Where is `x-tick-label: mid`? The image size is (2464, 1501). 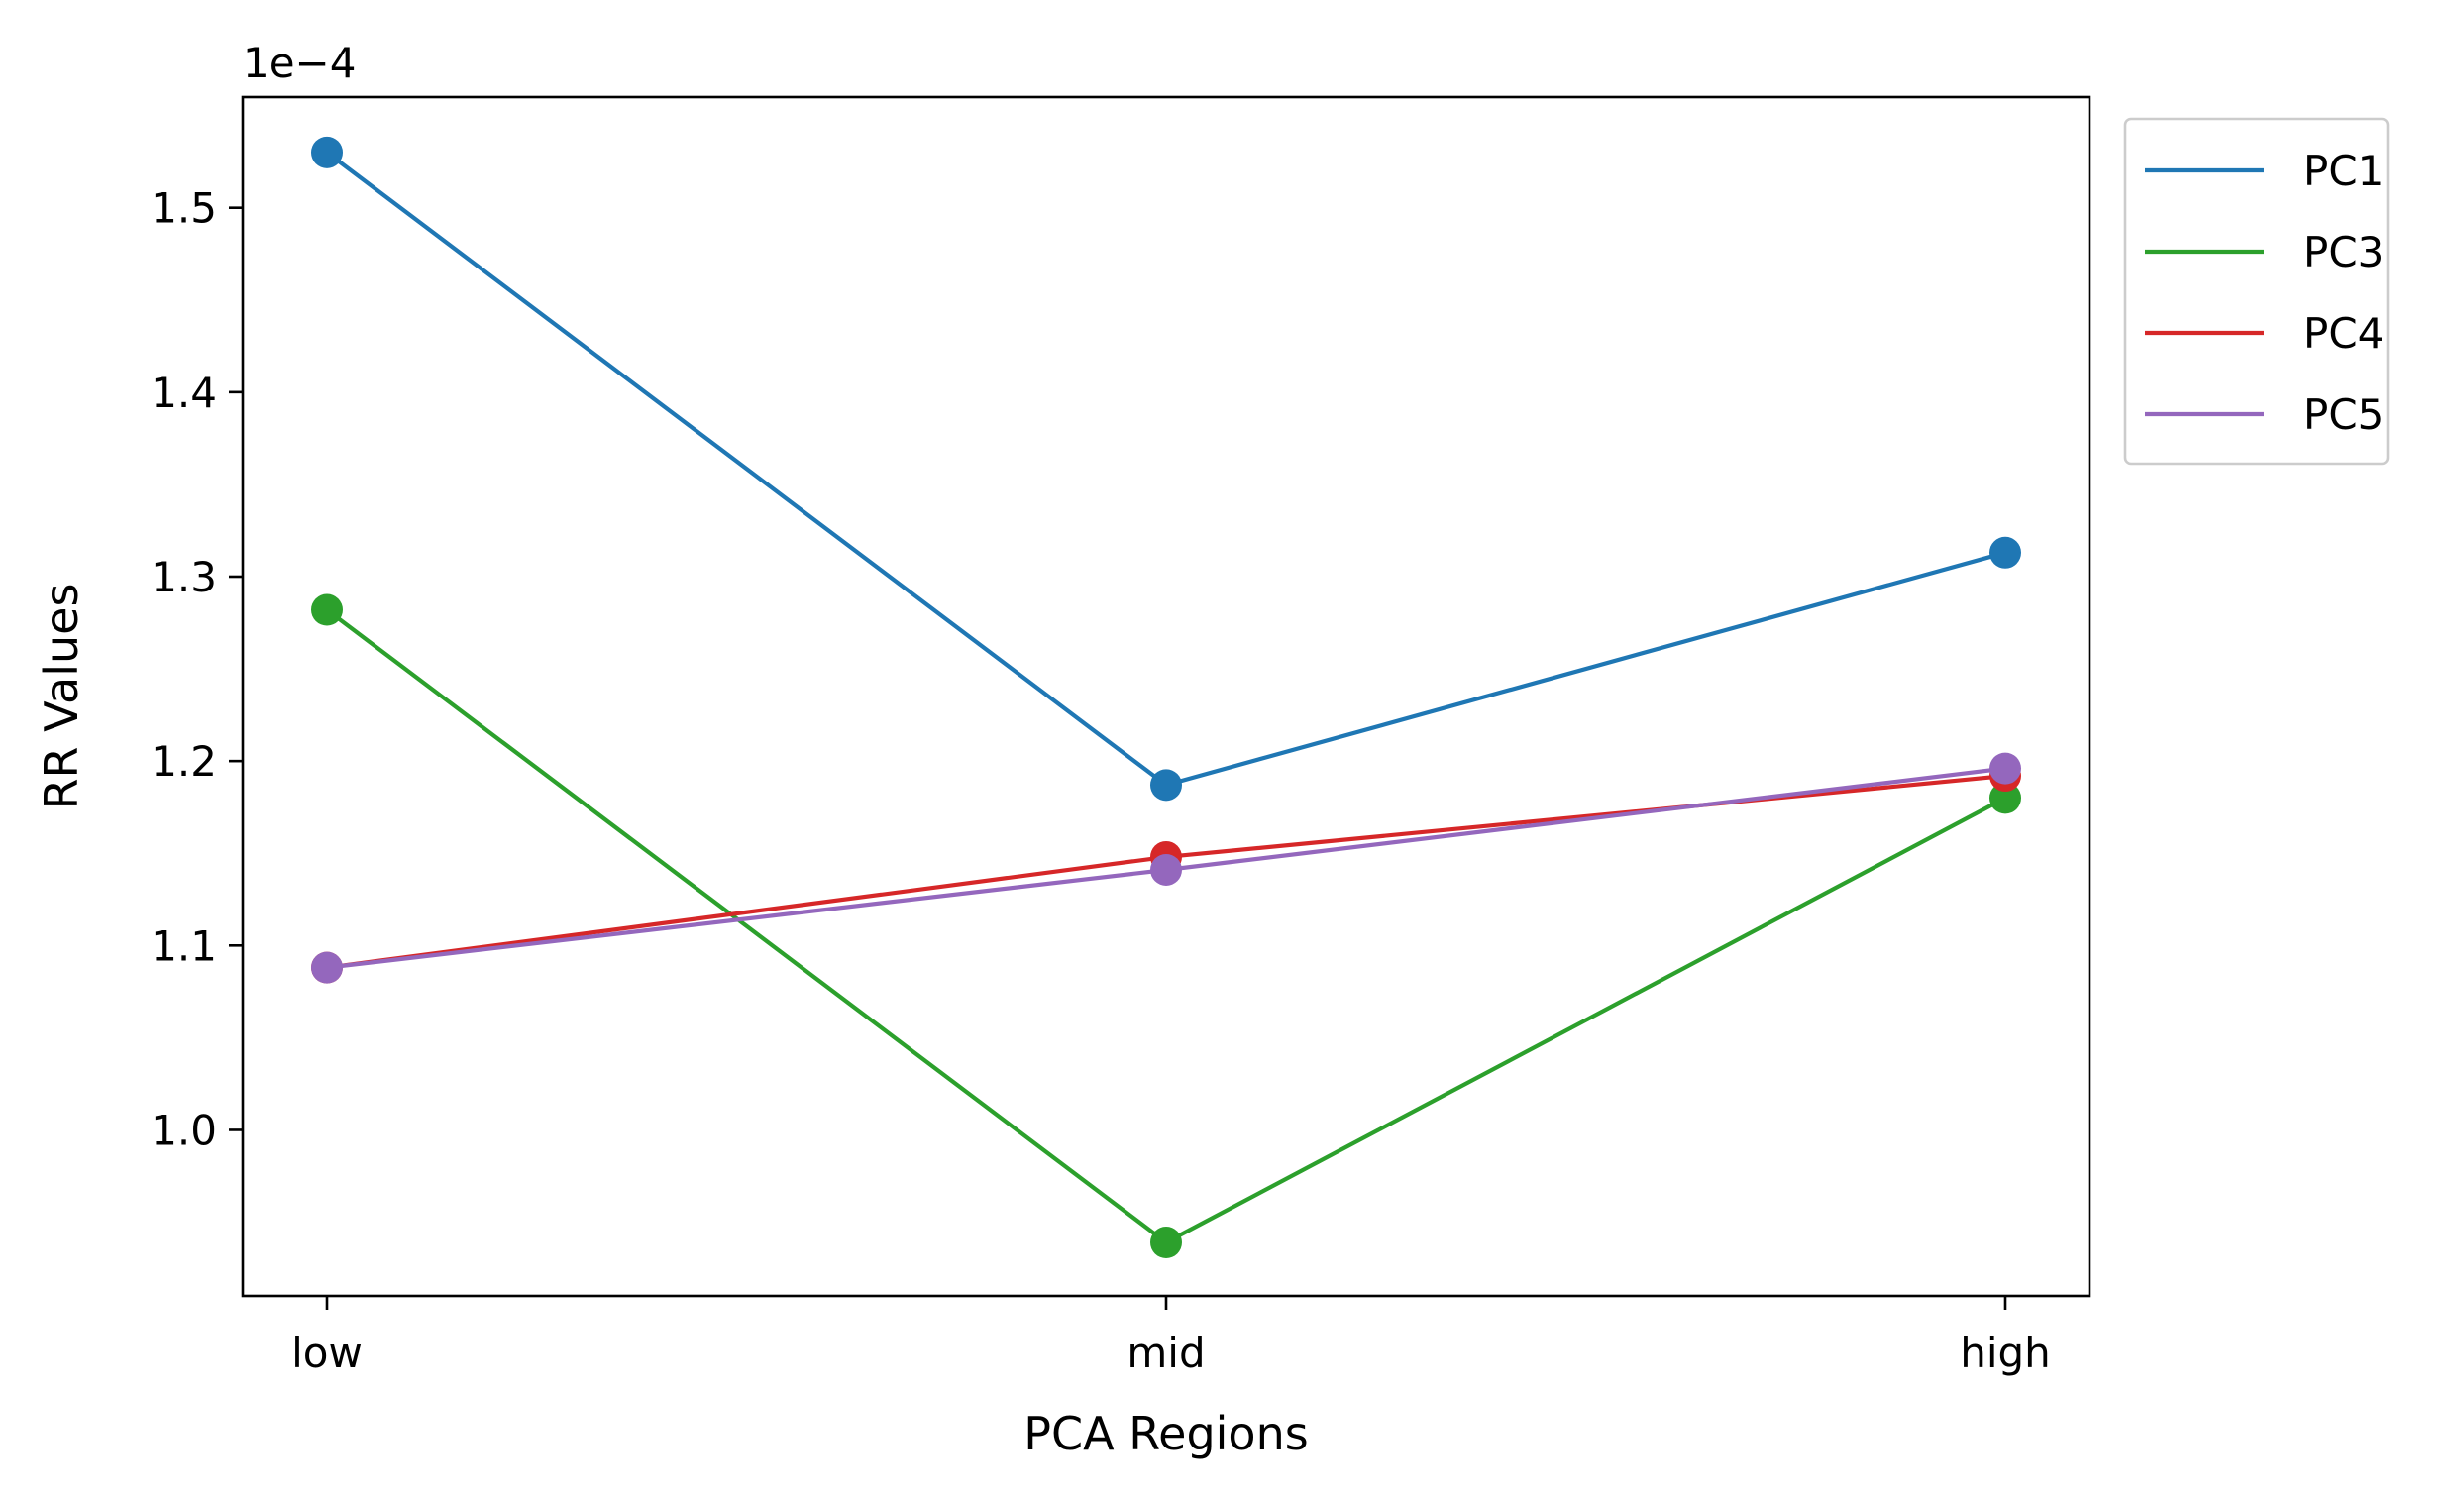
x-tick-label: mid is located at coordinates (1165, 1353).